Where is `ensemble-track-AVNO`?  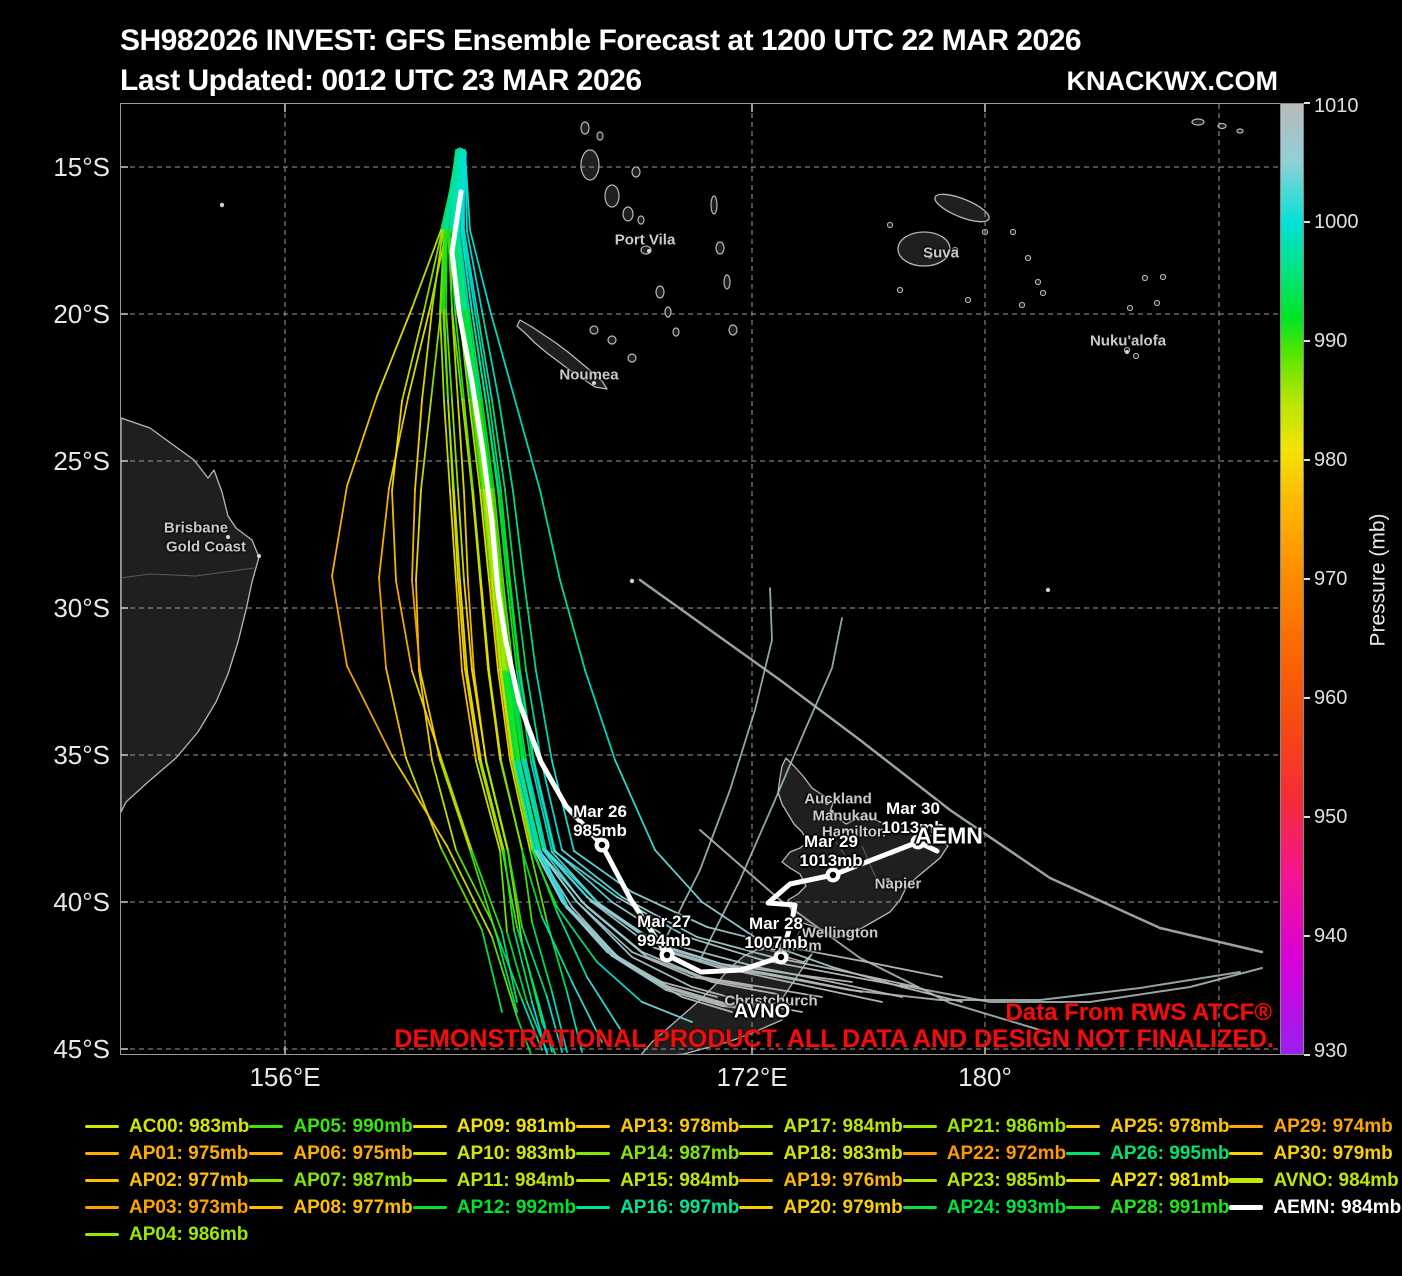
ensemble-track-AVNO is located at coordinates (692, 994).